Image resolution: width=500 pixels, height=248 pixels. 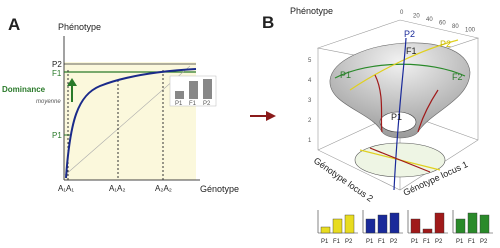 What do you see at coordinates (411, 51) in the screenshot?
I see `curve-label: F1` at bounding box center [411, 51].